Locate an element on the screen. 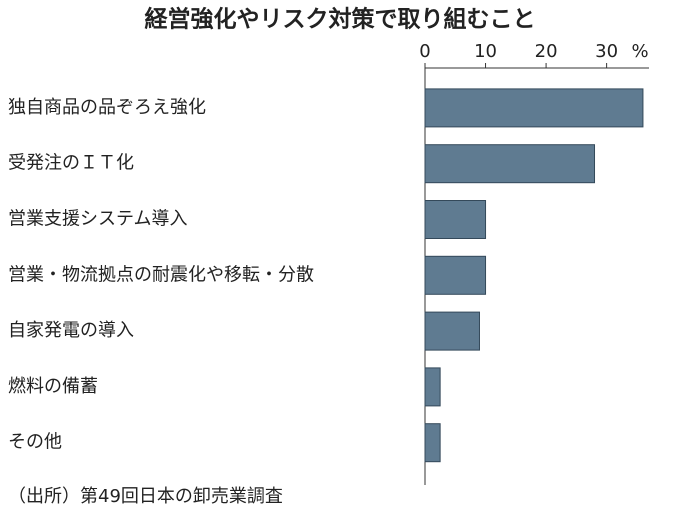 The width and height of the screenshot is (680, 518). y-tick-label: 燃料の備蓄 is located at coordinates (53, 386).